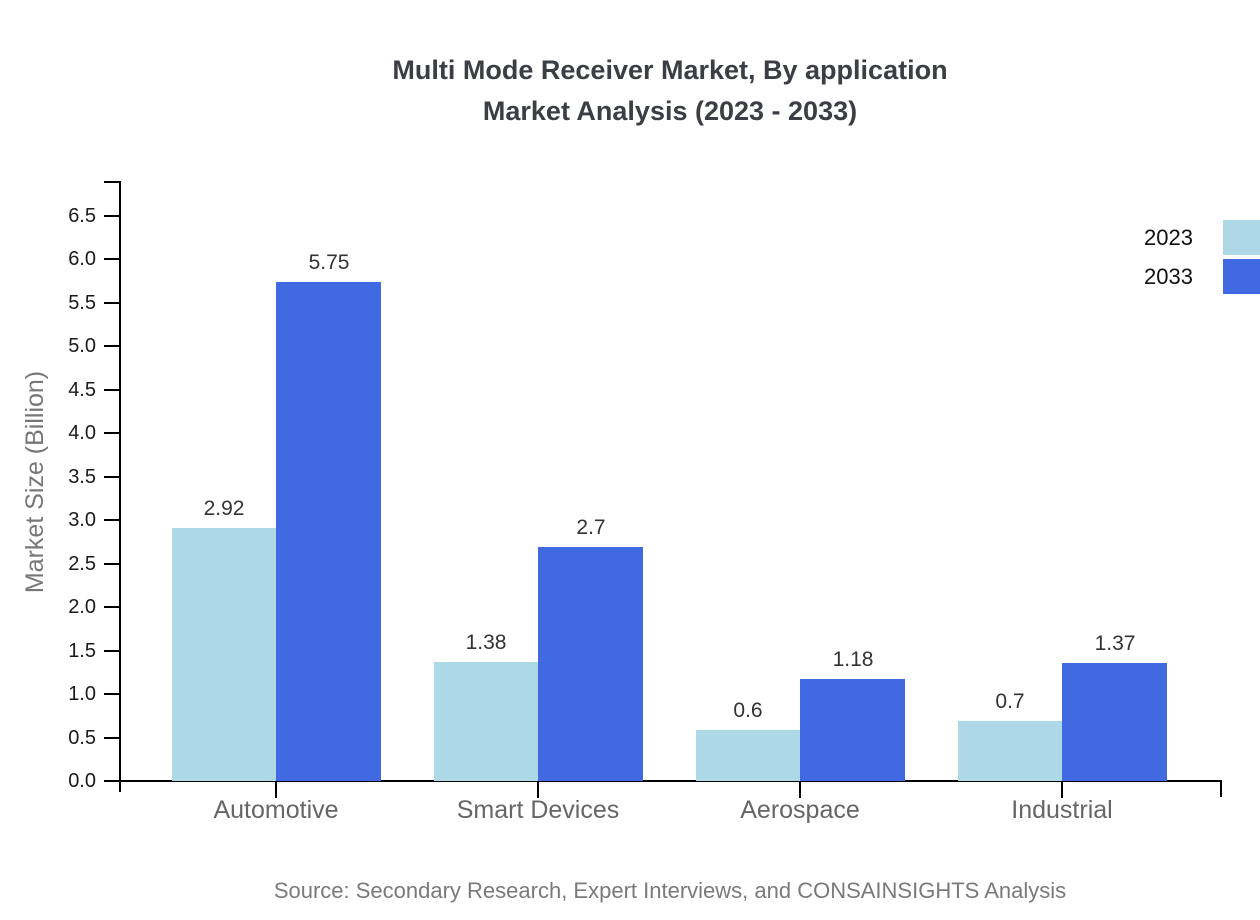  Describe the element at coordinates (1241, 237) in the screenshot. I see `legend-swatch-2023` at that location.